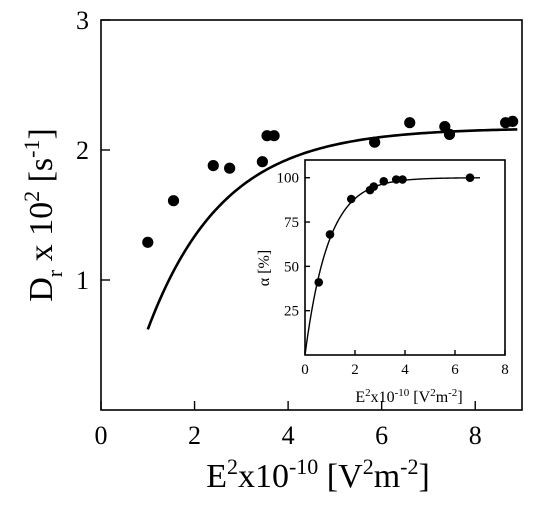 This screenshot has width=550, height=507. What do you see at coordinates (455, 370) in the screenshot?
I see `inset-x-tick-label: 6` at bounding box center [455, 370].